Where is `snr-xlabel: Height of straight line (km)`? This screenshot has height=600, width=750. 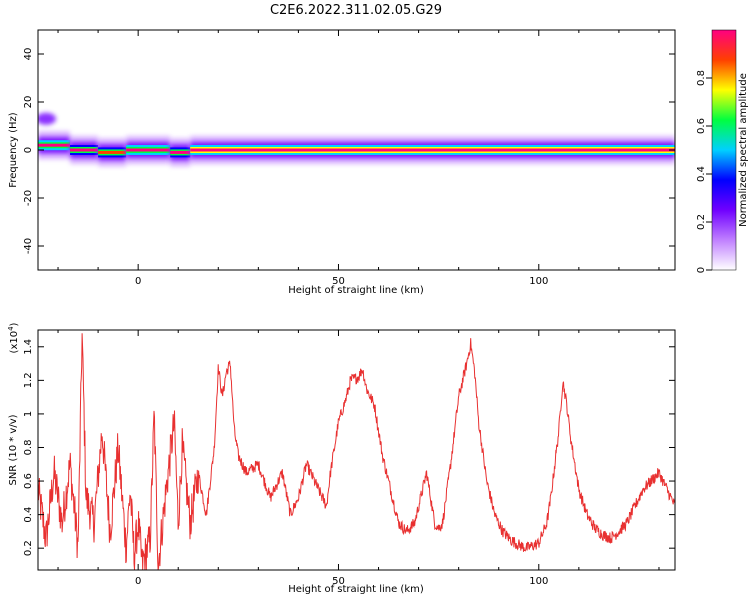 snr-xlabel: Height of straight line (km) is located at coordinates (356, 589).